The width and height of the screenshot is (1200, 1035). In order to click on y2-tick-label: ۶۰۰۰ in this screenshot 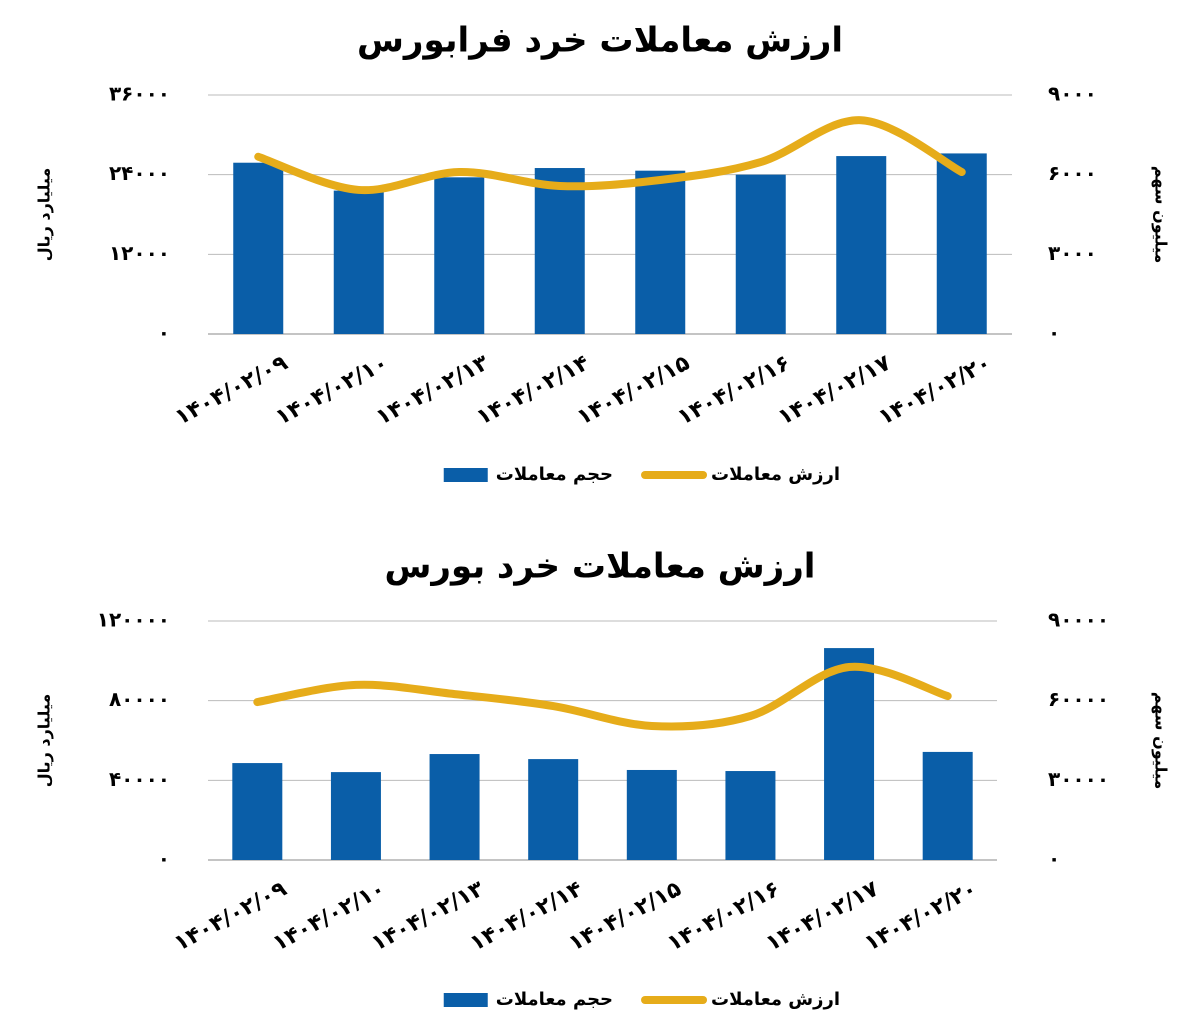, I will do `click(1072, 173)`.